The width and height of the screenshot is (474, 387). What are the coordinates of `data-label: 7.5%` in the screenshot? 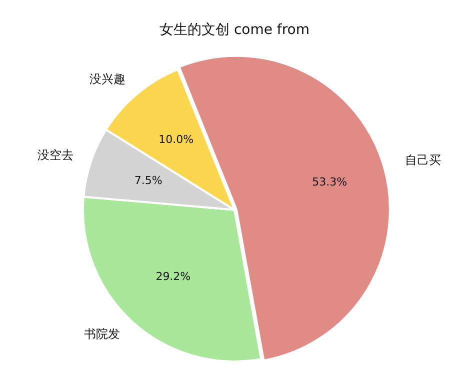 It's located at (148, 180).